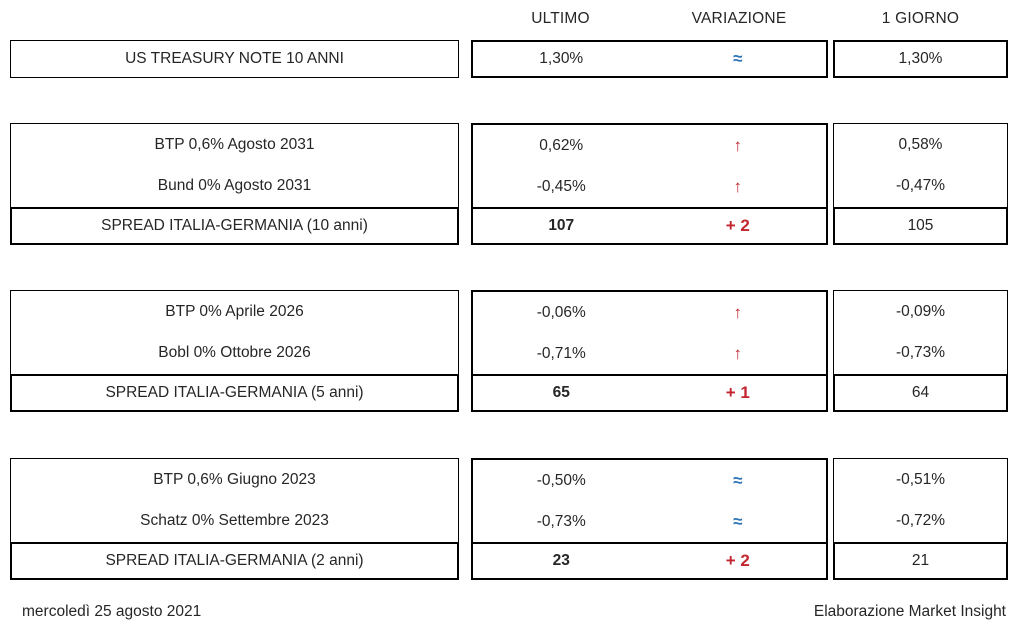  What do you see at coordinates (112, 611) in the screenshot?
I see `report-date: mercoledì 25 agosto 2021` at bounding box center [112, 611].